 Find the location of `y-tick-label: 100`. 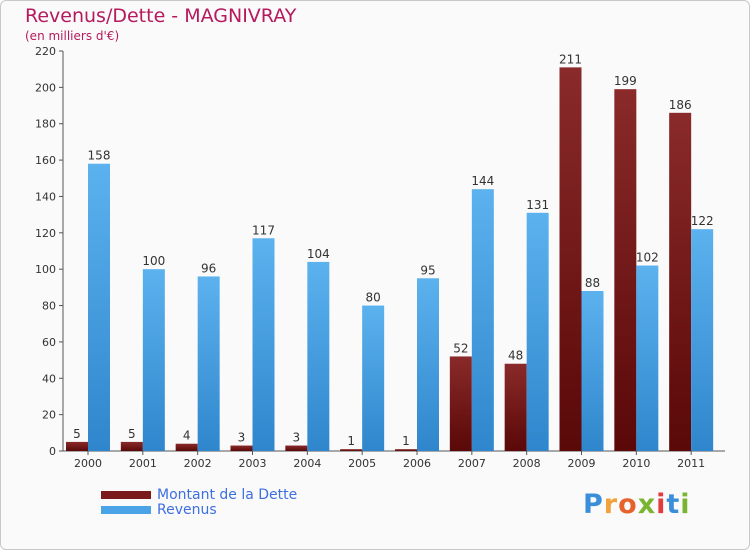

y-tick-label: 100 is located at coordinates (45, 269).